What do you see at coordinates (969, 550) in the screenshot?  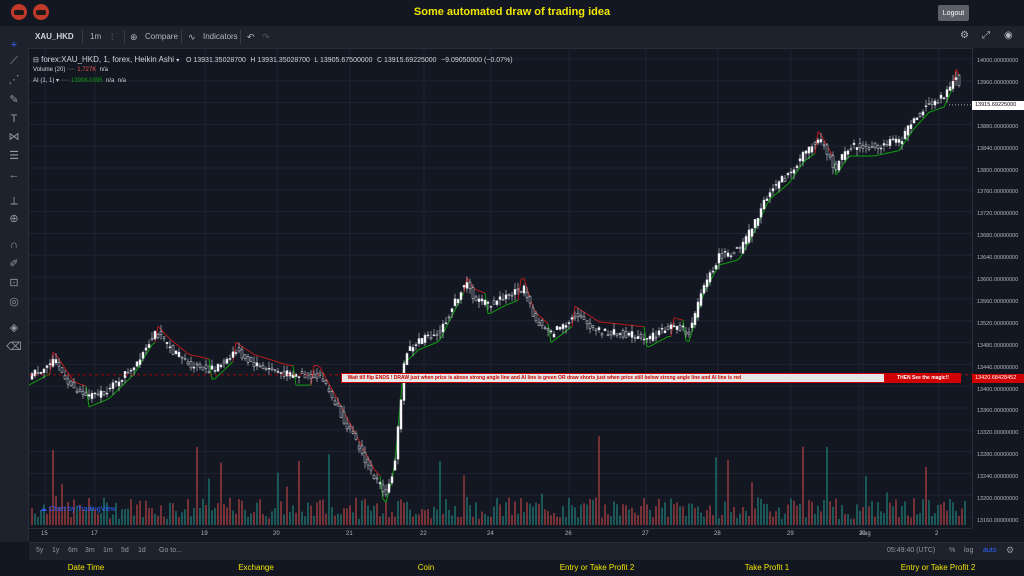 I see `log-toggle: log` at bounding box center [969, 550].